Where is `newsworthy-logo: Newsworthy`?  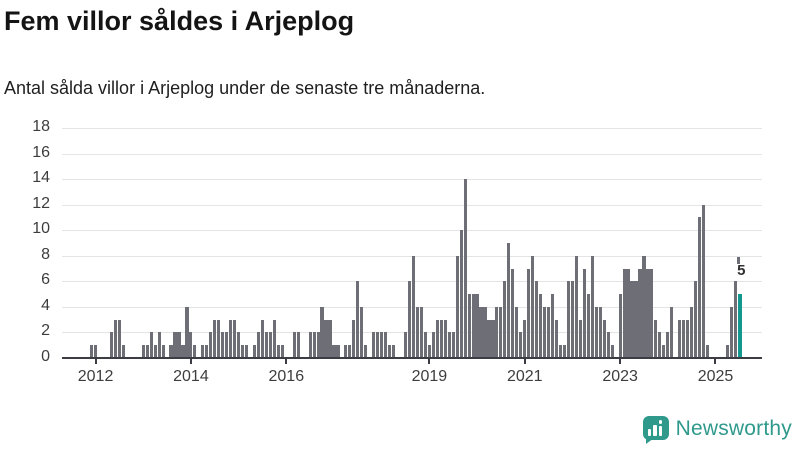
newsworthy-logo: Newsworthy is located at coordinates (717, 430).